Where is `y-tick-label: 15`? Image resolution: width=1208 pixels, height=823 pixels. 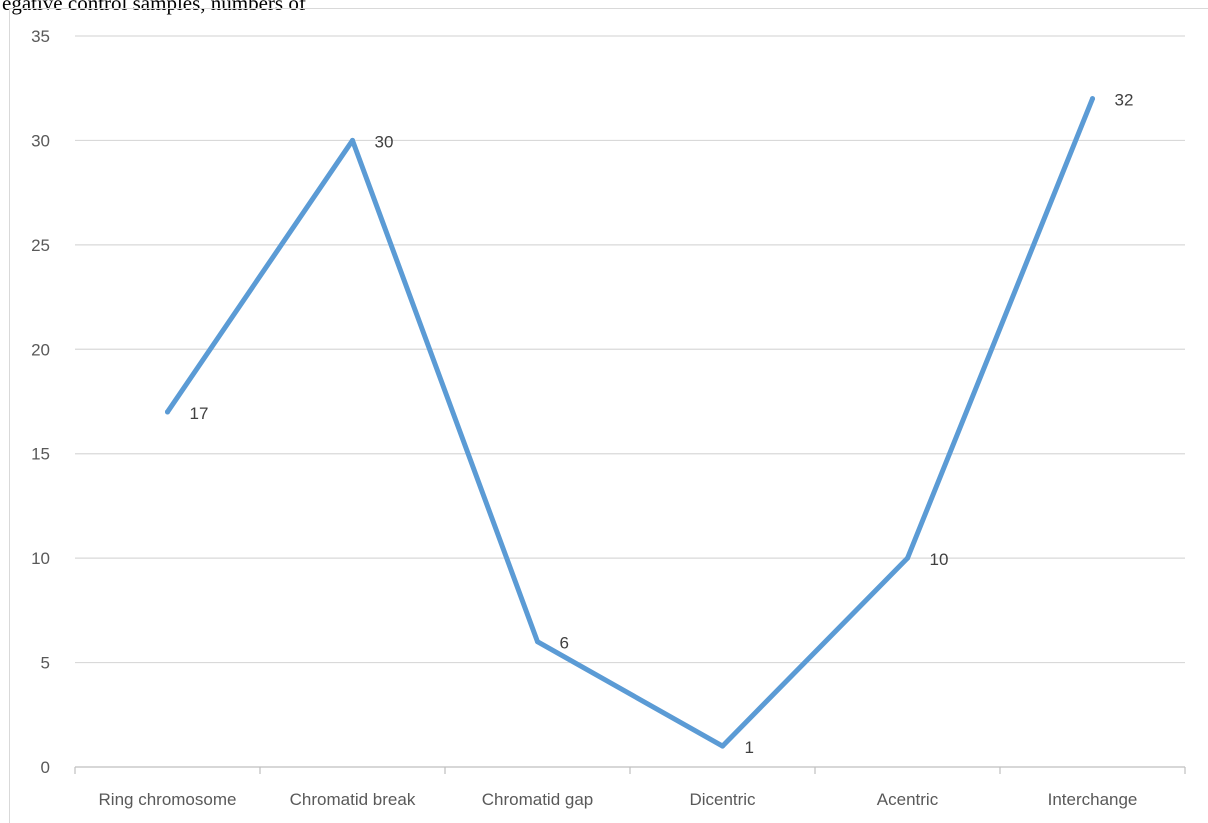
y-tick-label: 15 is located at coordinates (40, 454).